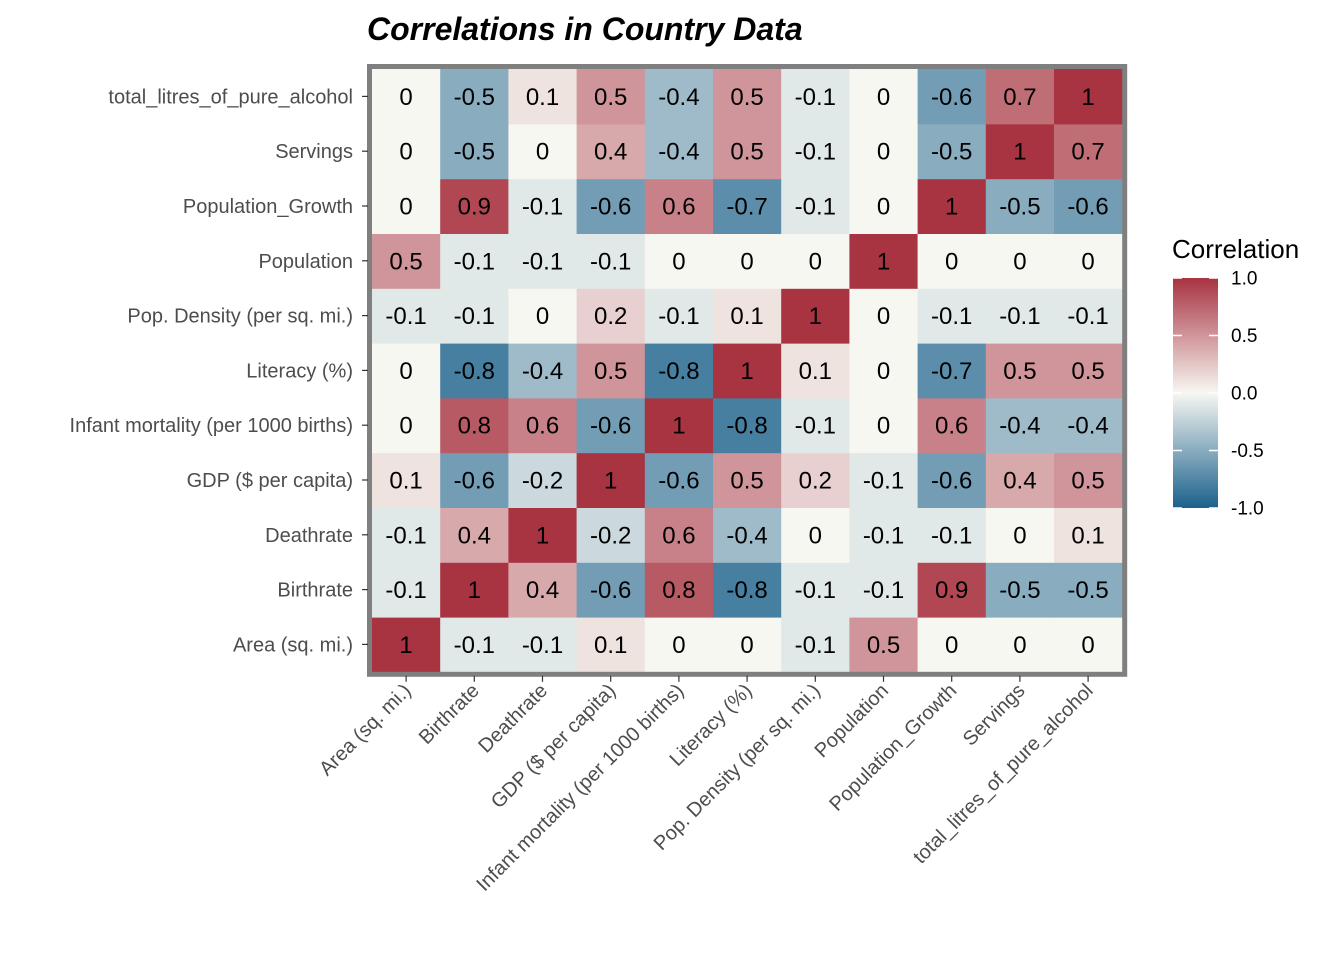 The height and width of the screenshot is (960, 1344). Describe the element at coordinates (1244, 336) in the screenshot. I see `legend-tick-label: 0.5` at that location.